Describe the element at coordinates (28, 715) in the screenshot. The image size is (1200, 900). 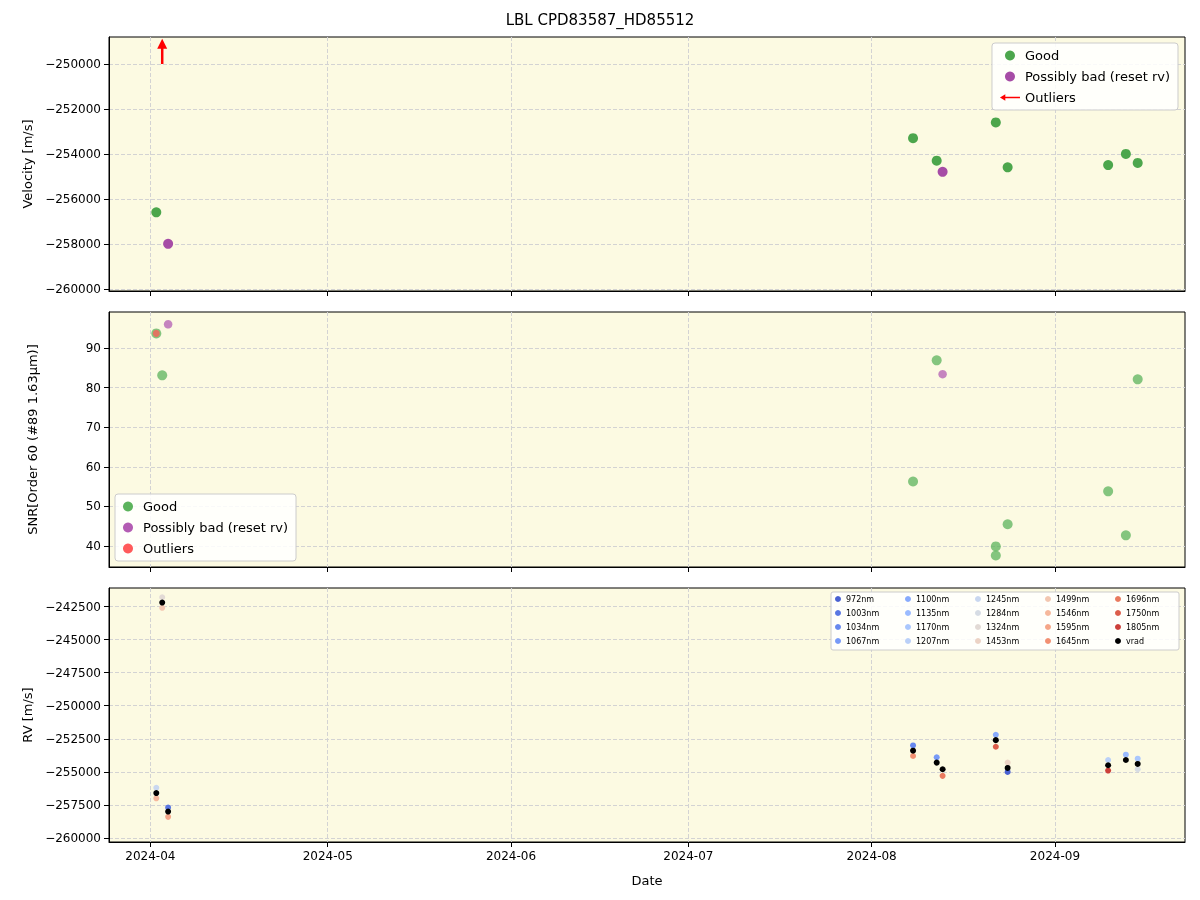
I see `y-axis-title: RV [m/s]` at that location.